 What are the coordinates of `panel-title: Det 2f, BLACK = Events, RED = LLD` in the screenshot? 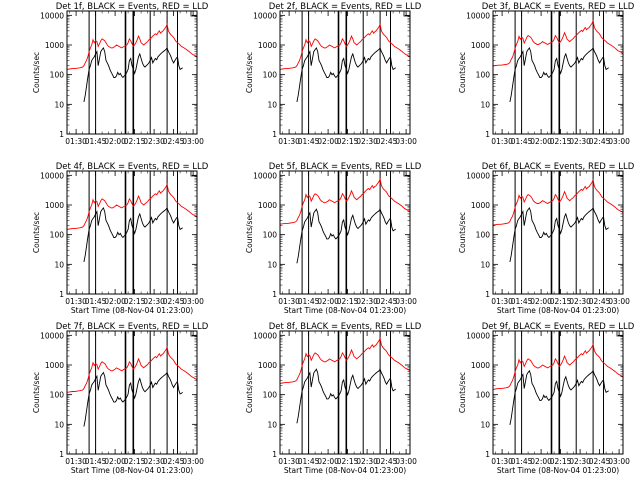 It's located at (345, 7).